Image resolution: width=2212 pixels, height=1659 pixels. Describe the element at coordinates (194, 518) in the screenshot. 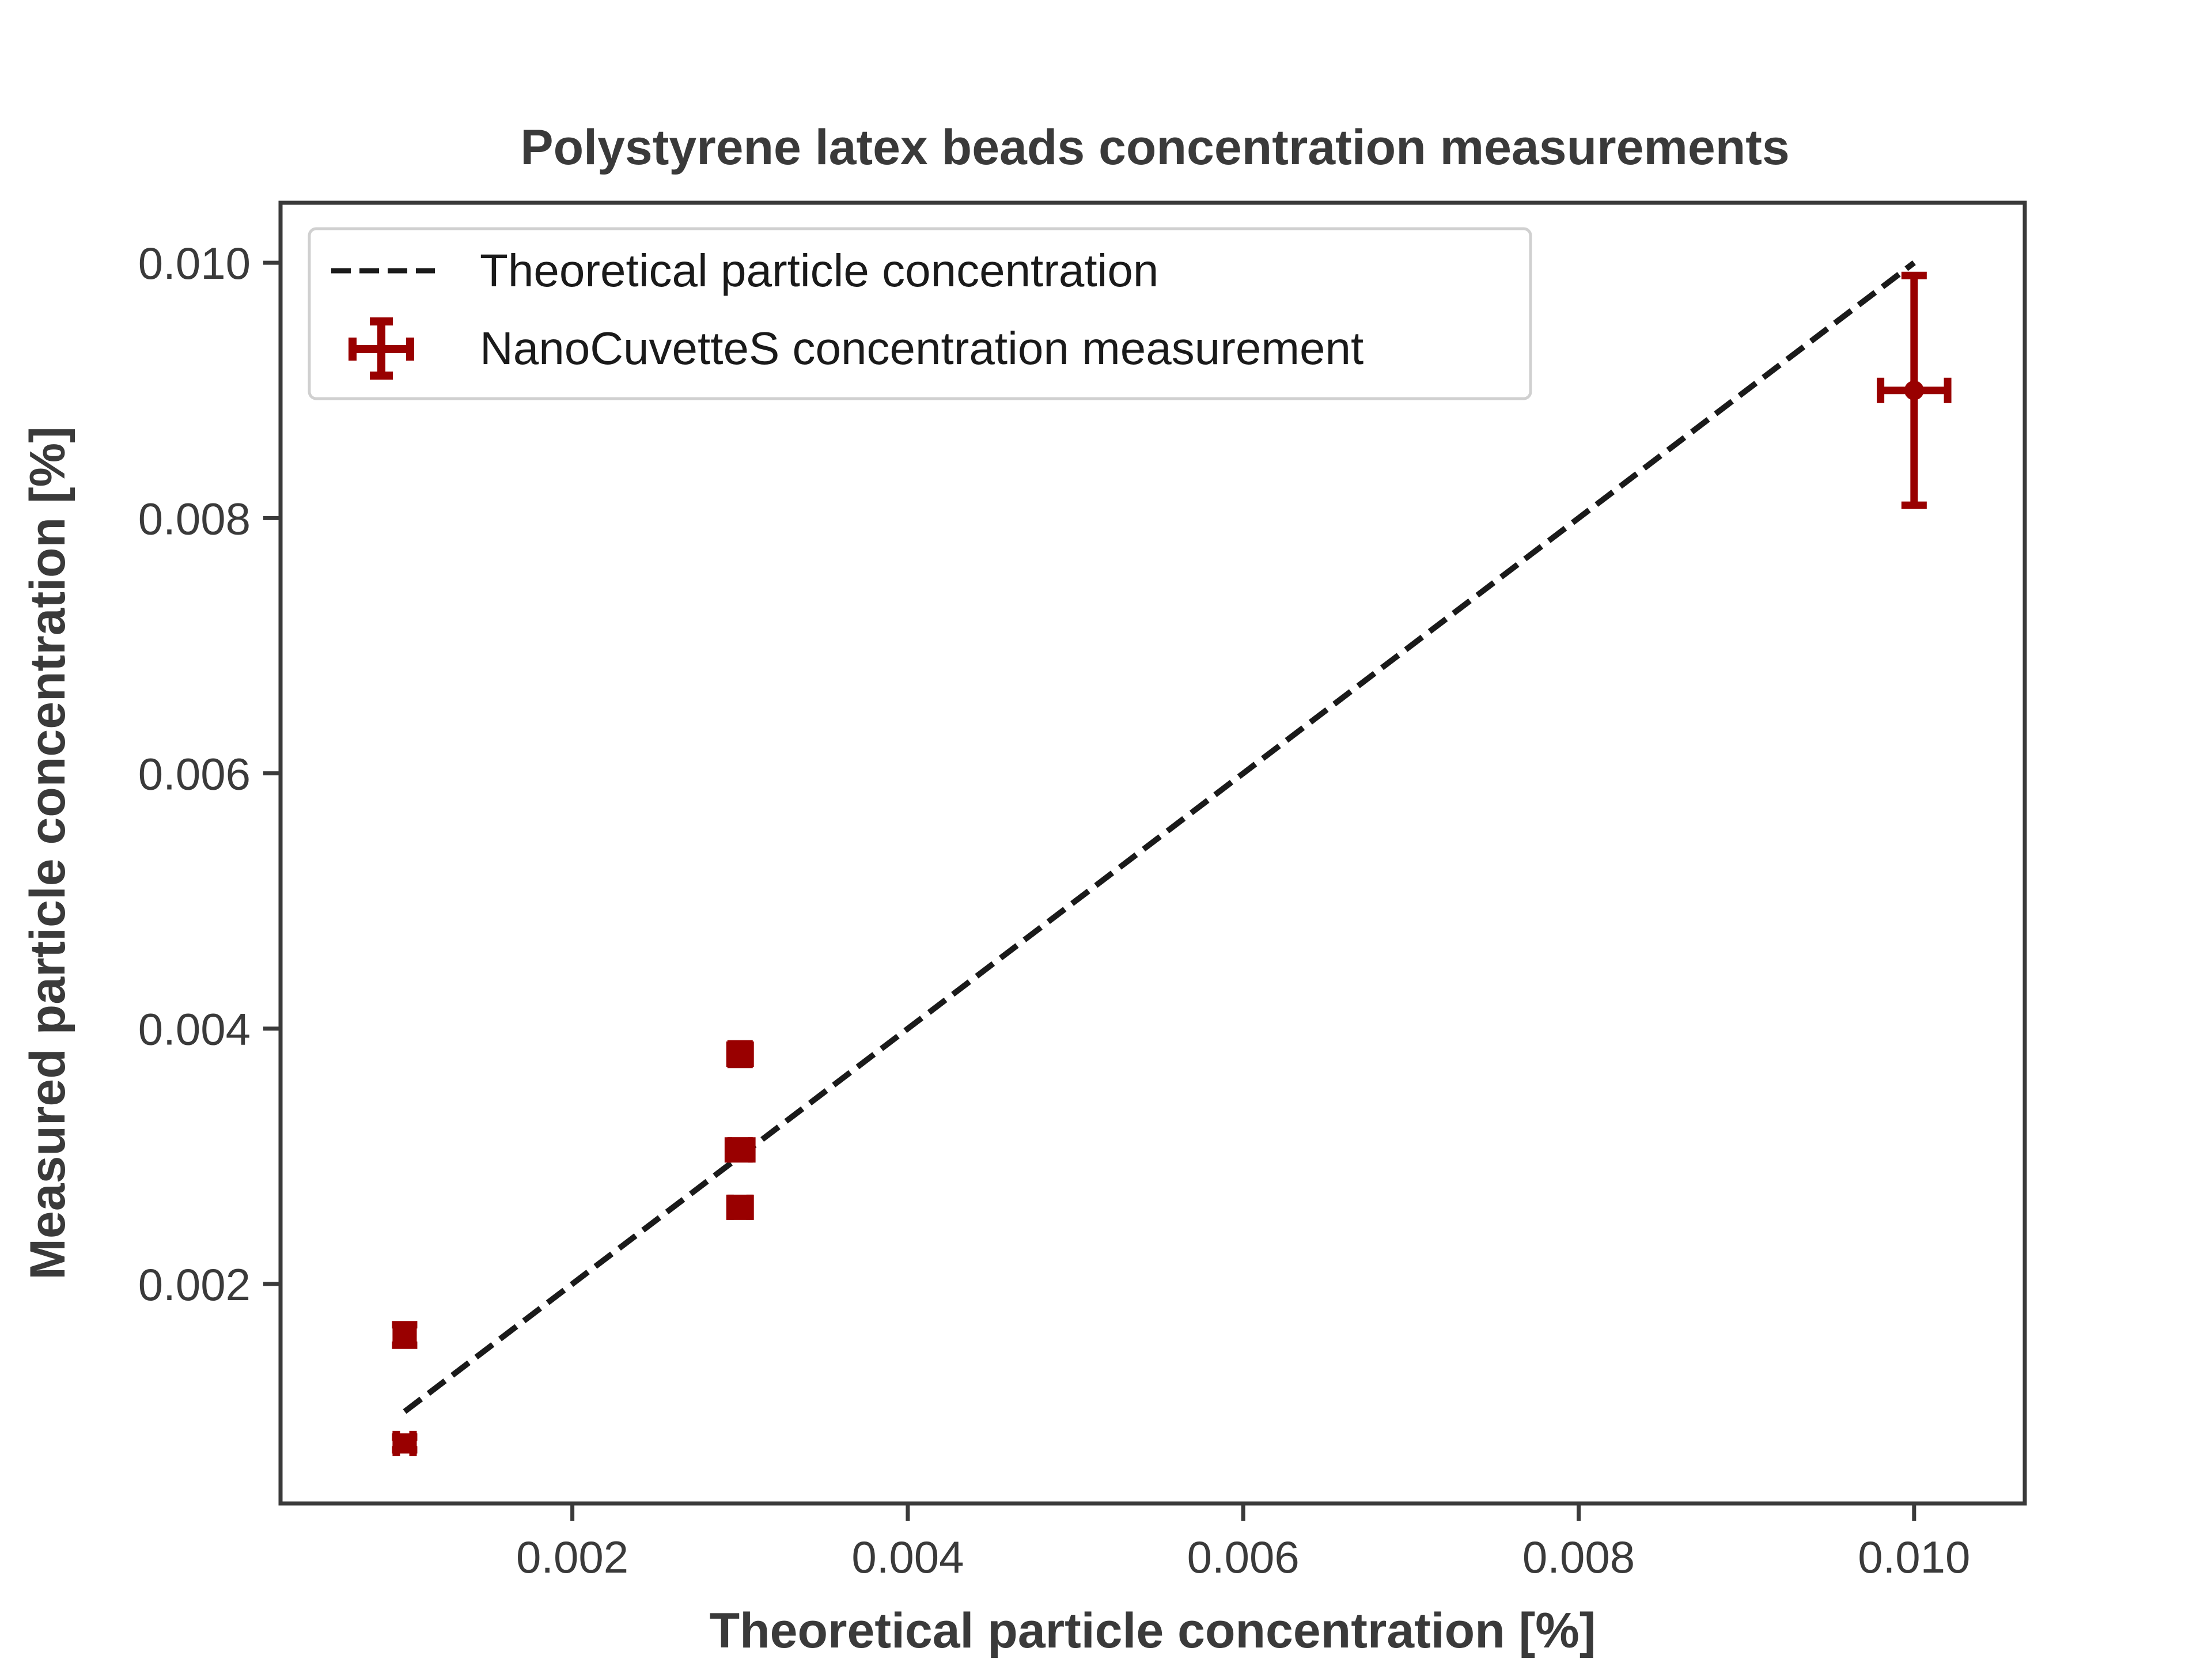

I see `y-tick-label: 0.008` at that location.